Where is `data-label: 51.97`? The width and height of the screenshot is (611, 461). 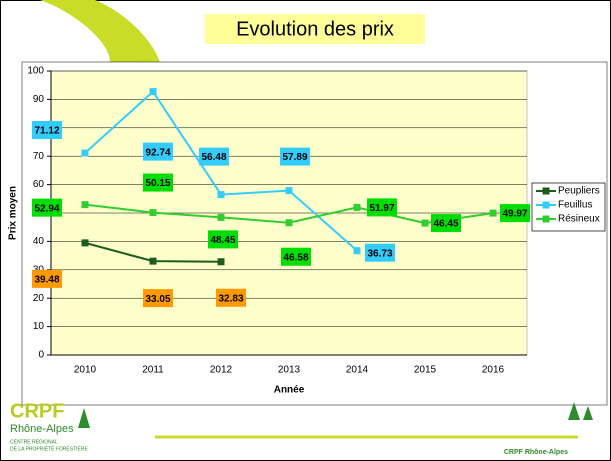
data-label: 51.97 is located at coordinates (381, 208).